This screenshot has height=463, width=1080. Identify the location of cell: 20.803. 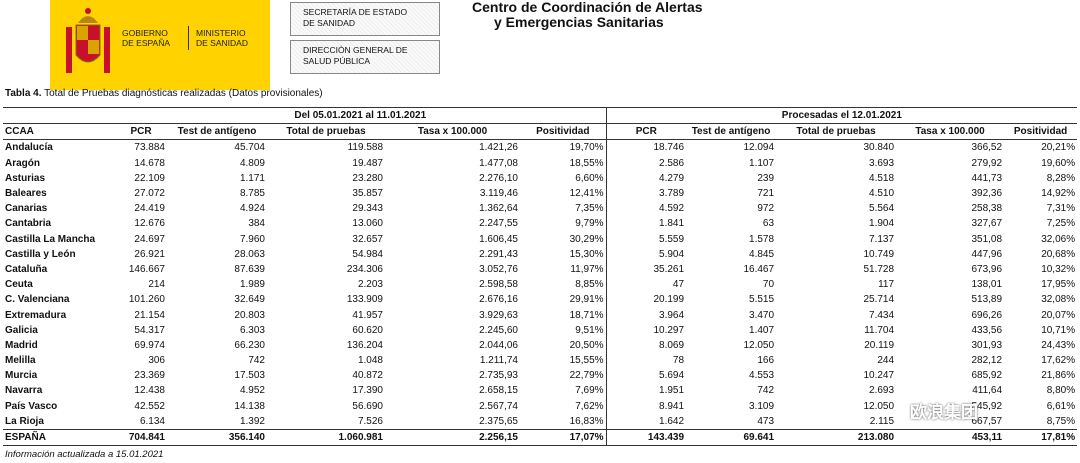
(249, 315).